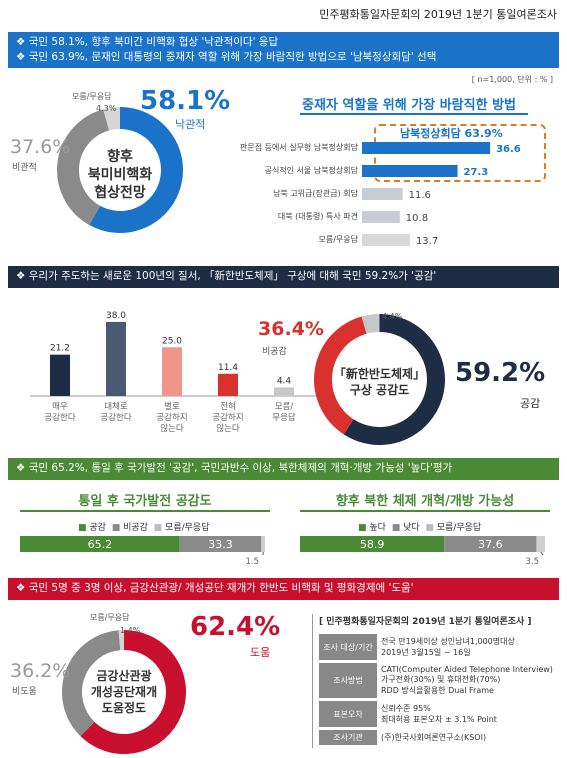  What do you see at coordinates (147, 42) in the screenshot?
I see `section1-header-line1: ❖ 국민 58.1%, 향후 북미간 비핵화 협상 '낙관적이다' 응답` at bounding box center [147, 42].